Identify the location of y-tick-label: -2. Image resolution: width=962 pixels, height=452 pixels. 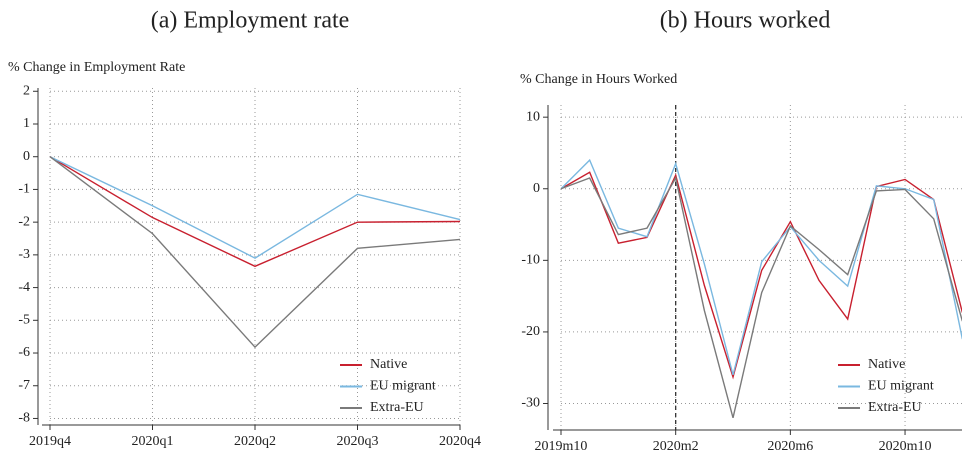
(24, 221).